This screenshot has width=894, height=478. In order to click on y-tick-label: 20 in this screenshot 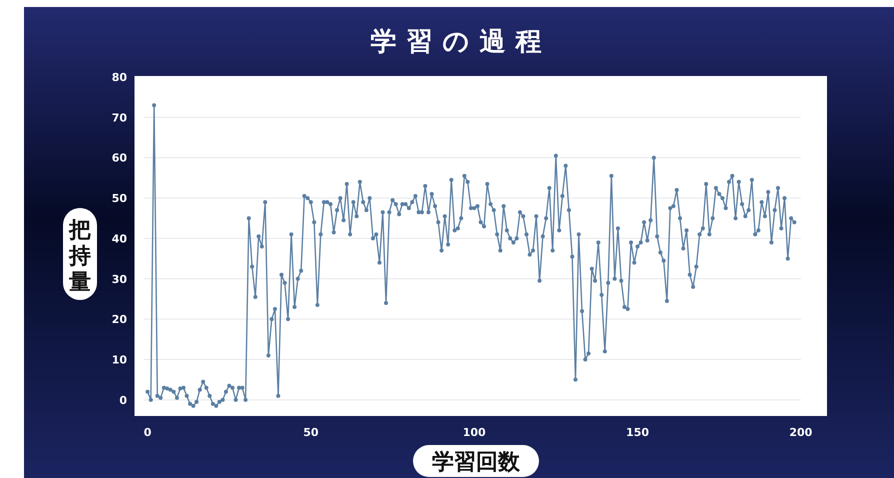, I will do `click(120, 319)`.